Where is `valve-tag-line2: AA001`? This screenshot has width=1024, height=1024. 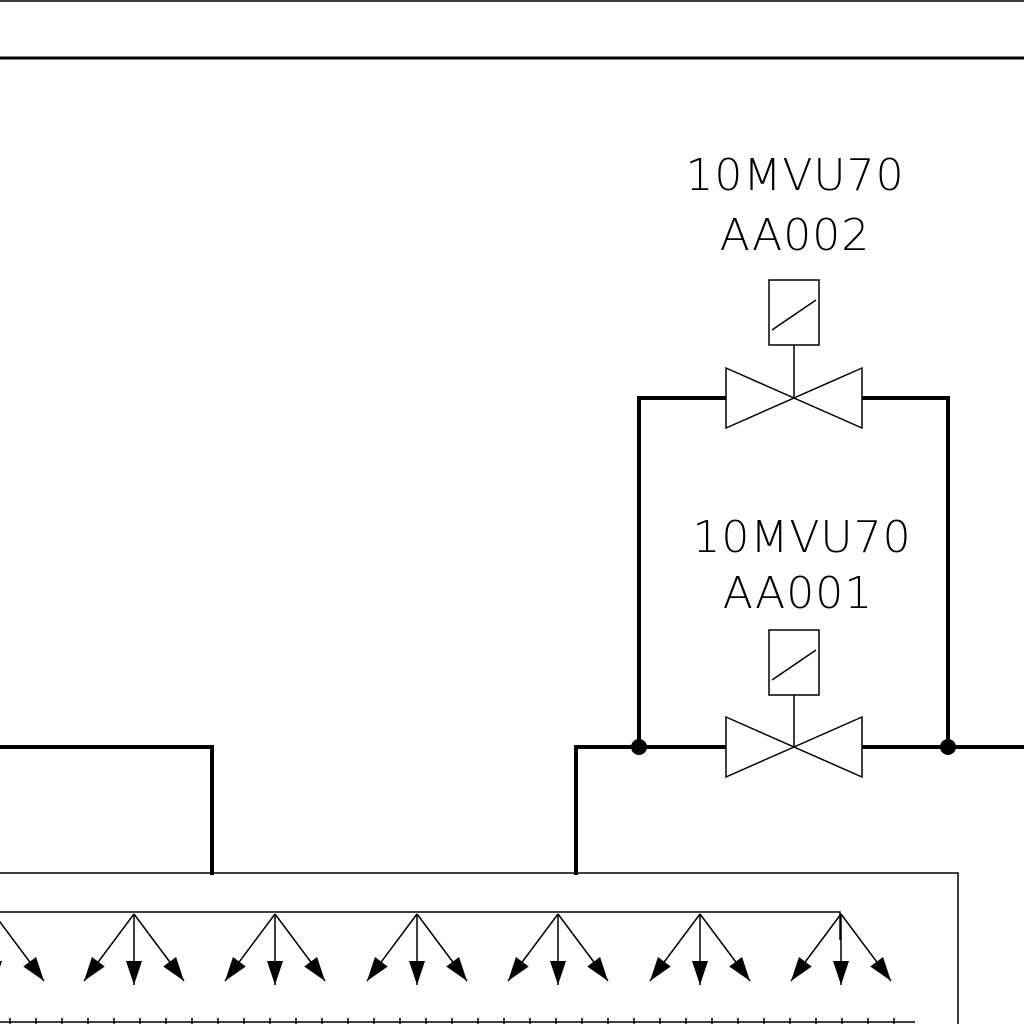
valve-tag-line2: AA001 is located at coordinates (798, 593).